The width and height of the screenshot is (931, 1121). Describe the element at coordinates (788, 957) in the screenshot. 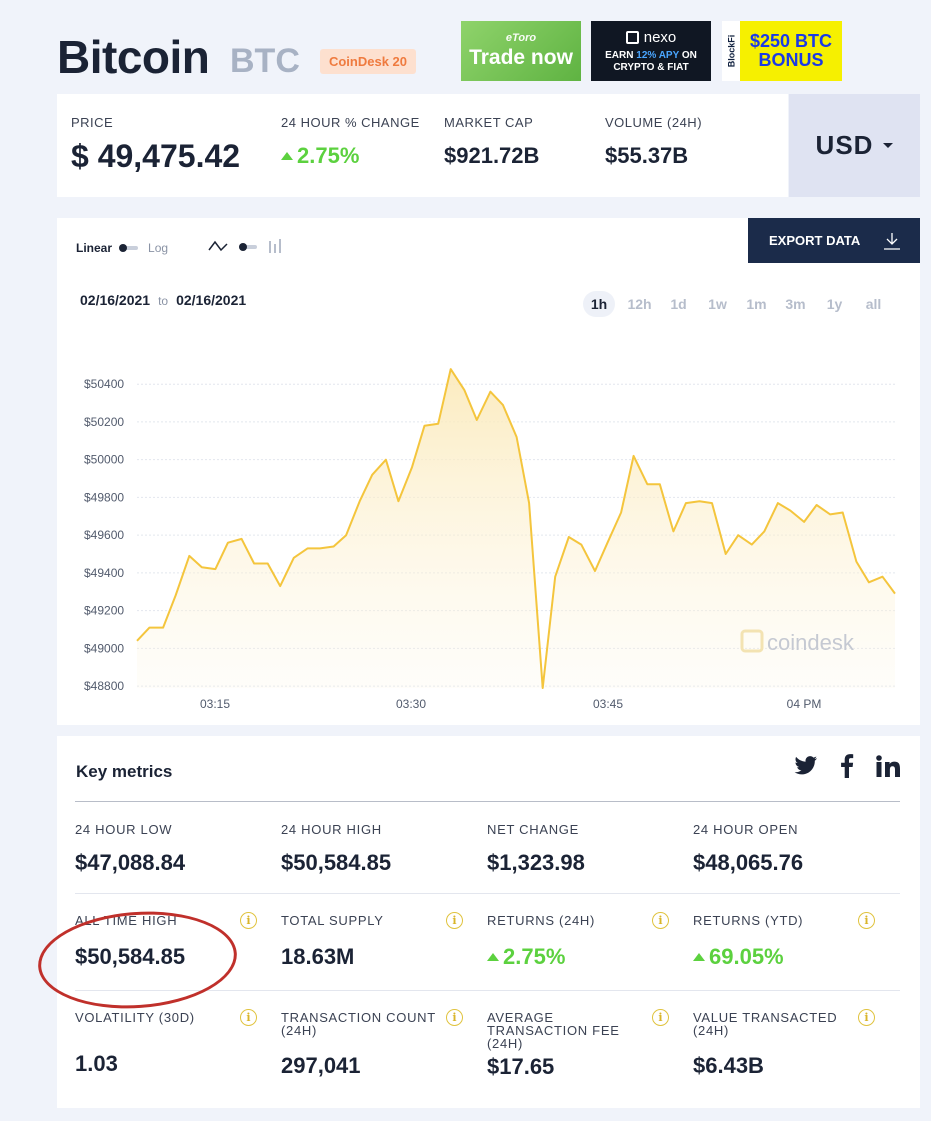

I see `metric-value: 69.05%` at that location.